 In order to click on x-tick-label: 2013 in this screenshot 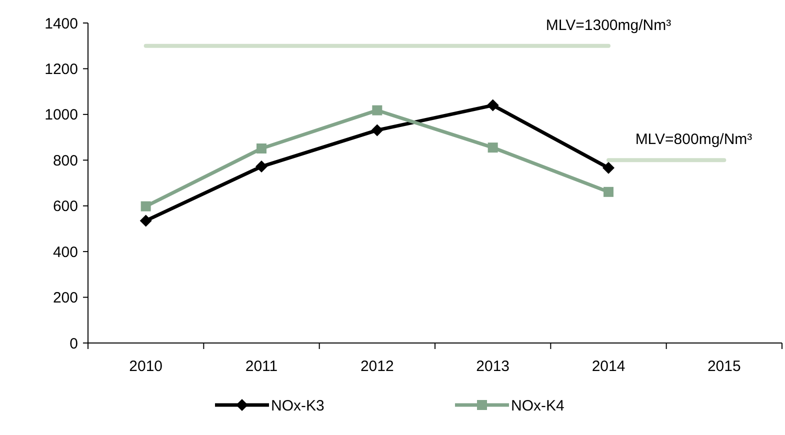, I will do `click(493, 366)`.